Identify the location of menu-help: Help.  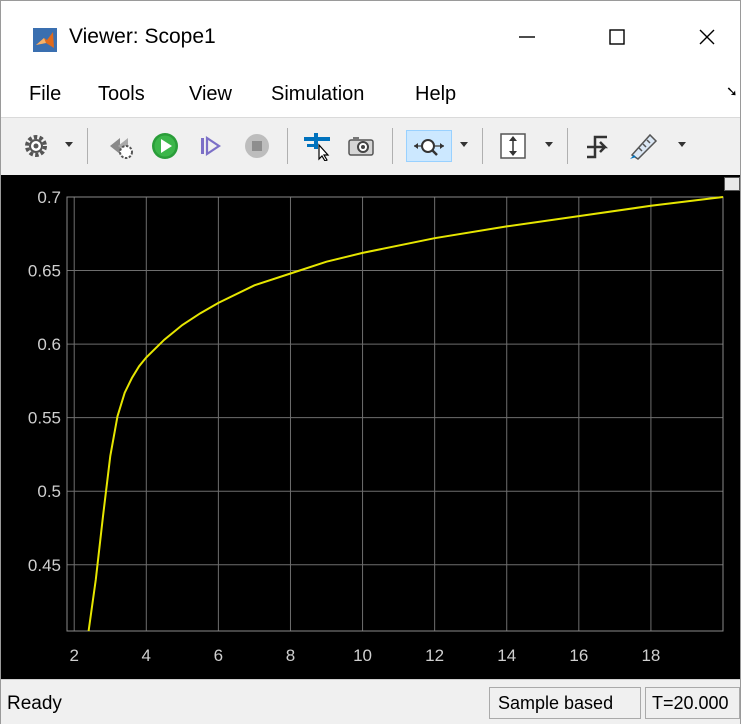
(436, 94).